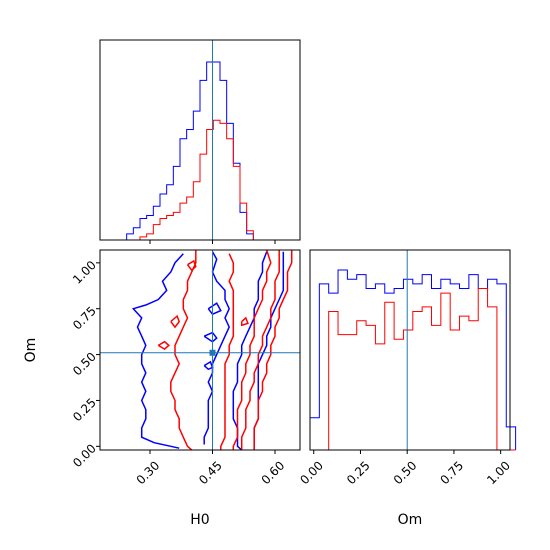  Describe the element at coordinates (84, 318) in the screenshot. I see `y-tick-label: 0.75` at that location.